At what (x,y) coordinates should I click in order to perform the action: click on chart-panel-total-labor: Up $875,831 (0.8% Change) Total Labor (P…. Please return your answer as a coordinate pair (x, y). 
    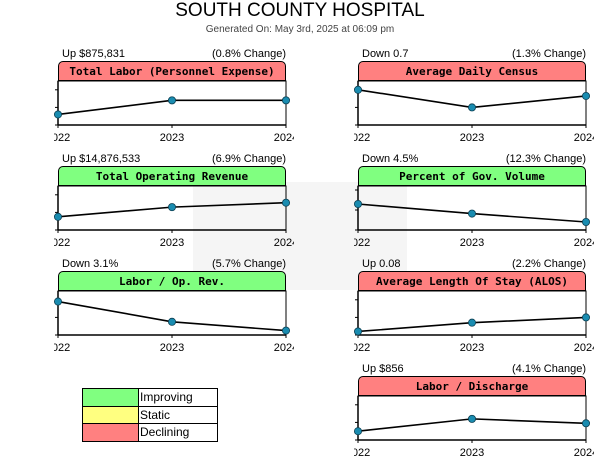
    Looking at the image, I should click on (174, 99).